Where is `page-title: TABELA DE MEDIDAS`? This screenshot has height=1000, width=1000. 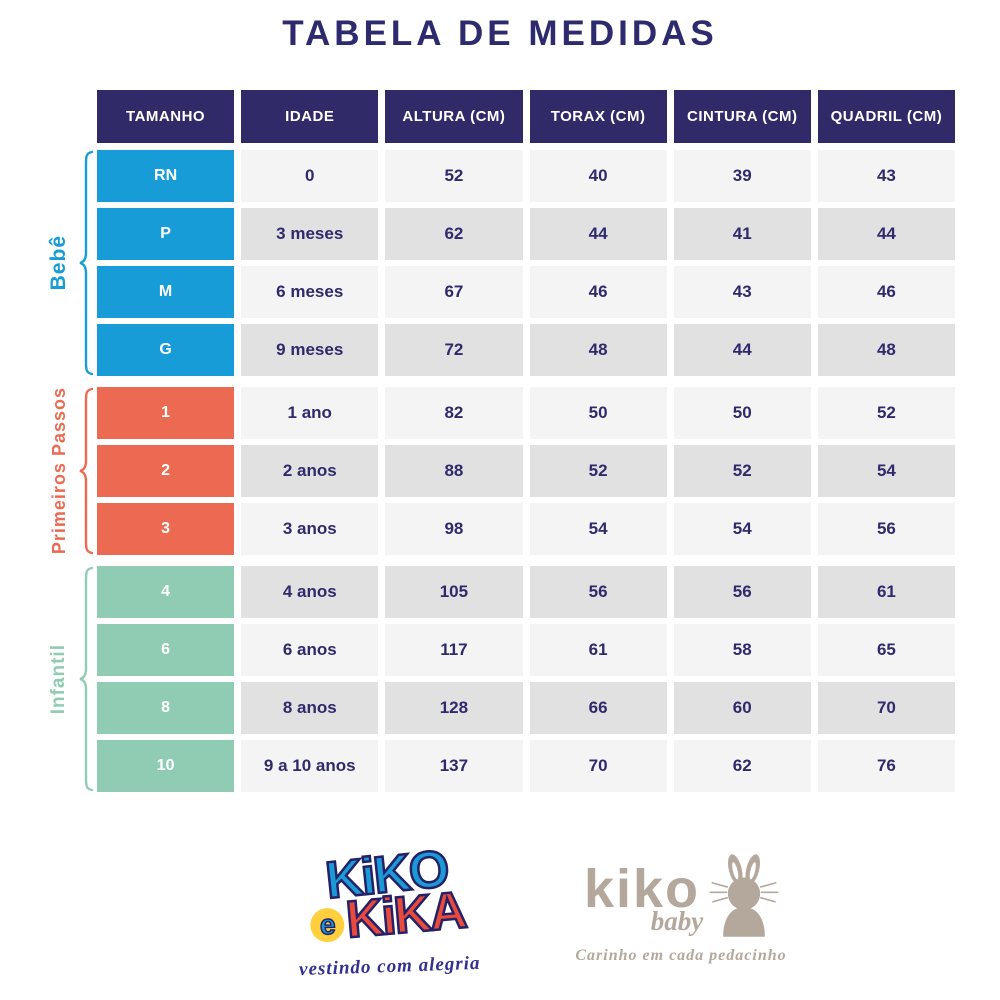 page-title: TABELA DE MEDIDAS is located at coordinates (500, 33).